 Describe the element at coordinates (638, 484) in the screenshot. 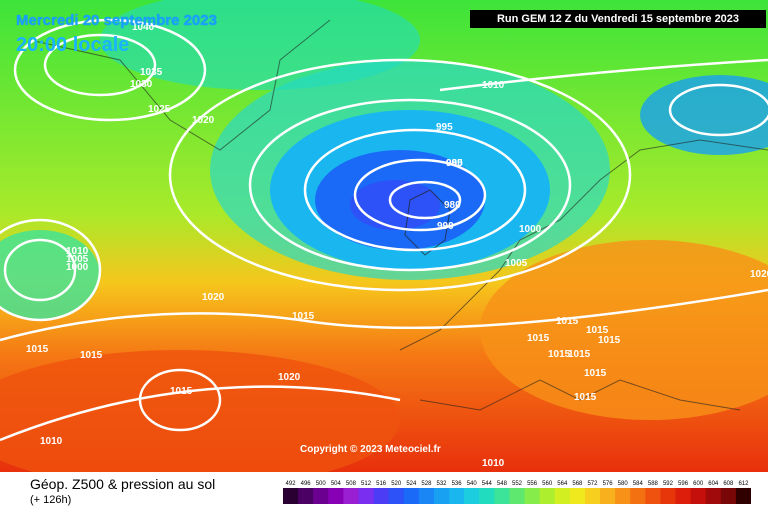

I see `scale-label: 584` at that location.